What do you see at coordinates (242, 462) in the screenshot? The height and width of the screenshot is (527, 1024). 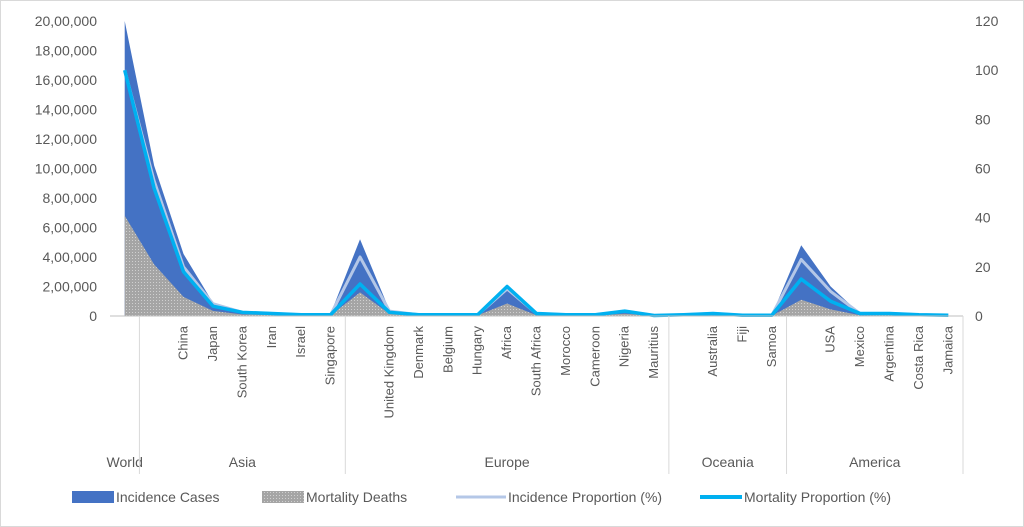 I see `x-group-label: Asia` at bounding box center [242, 462].